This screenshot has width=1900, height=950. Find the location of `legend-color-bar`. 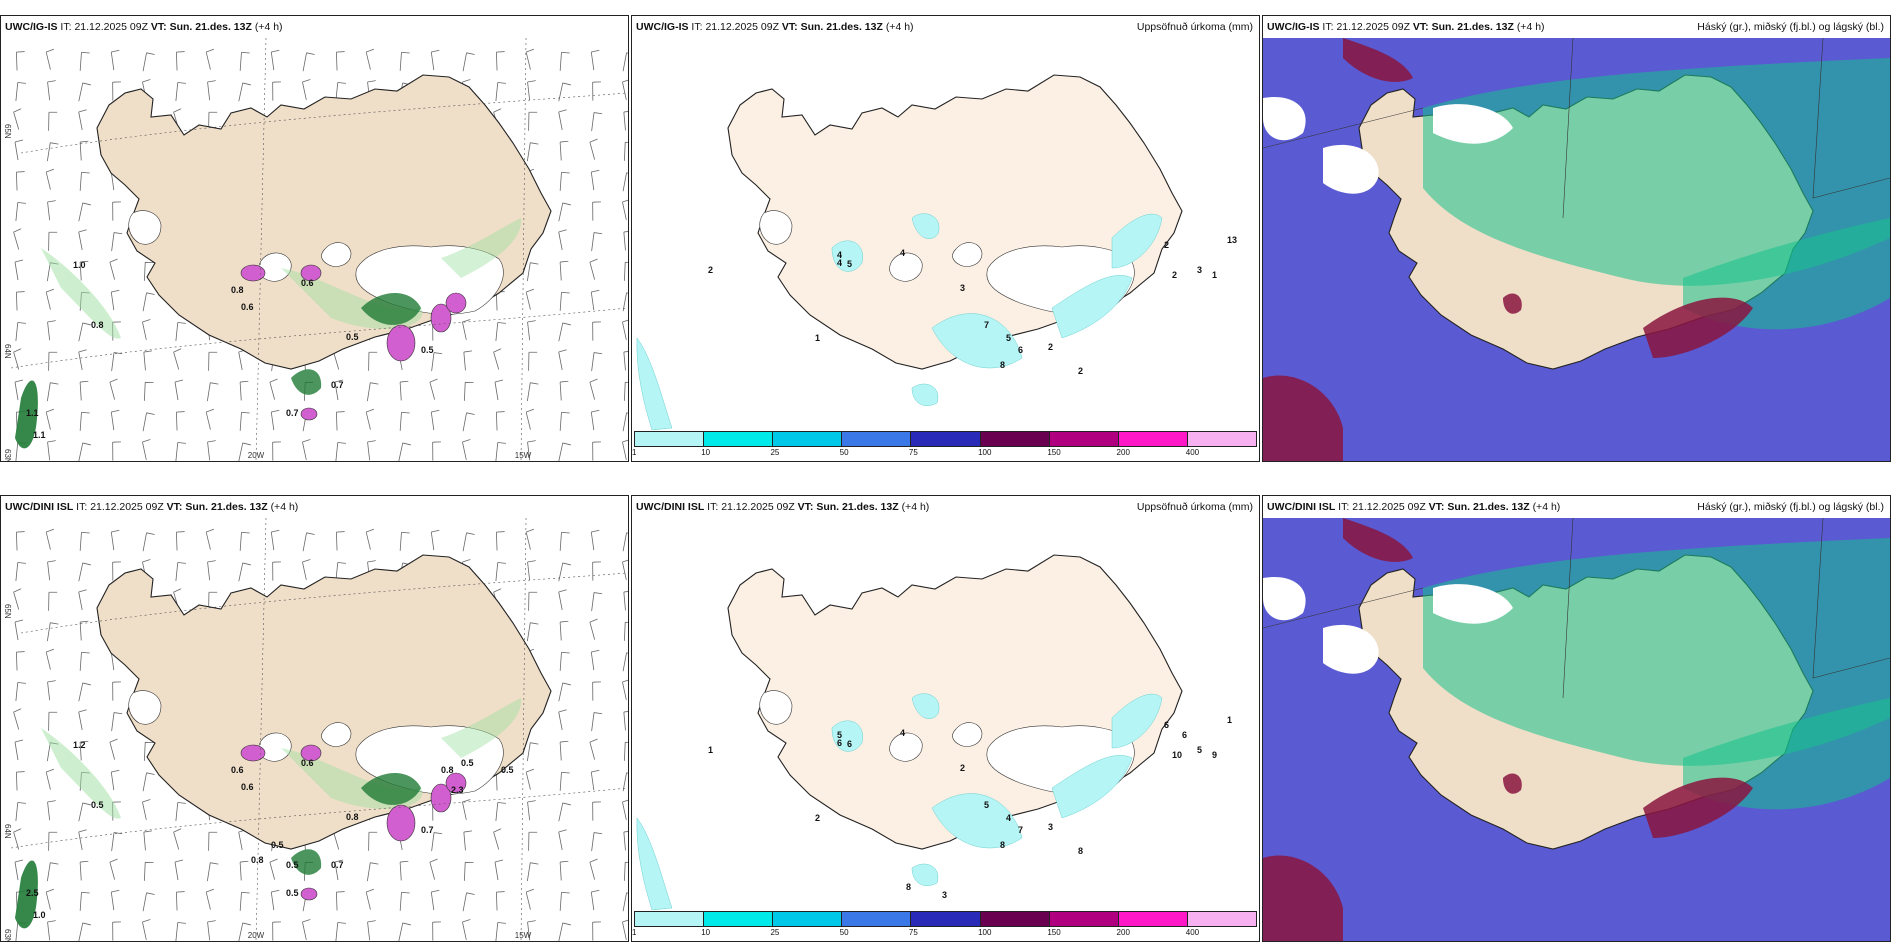

legend-color-bar is located at coordinates (945, 919).